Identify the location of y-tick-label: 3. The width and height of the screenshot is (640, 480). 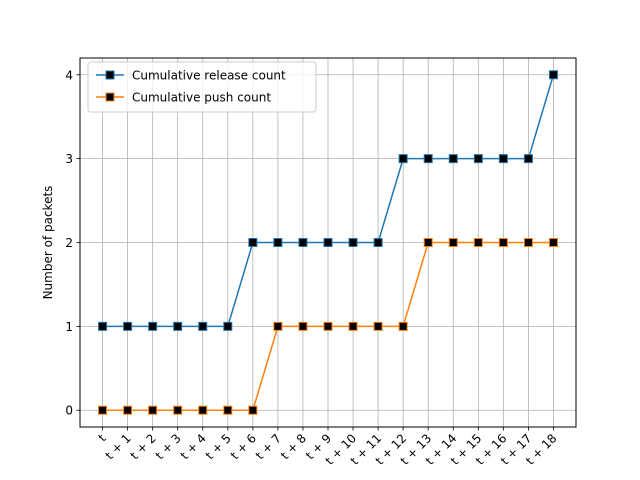
(69, 159).